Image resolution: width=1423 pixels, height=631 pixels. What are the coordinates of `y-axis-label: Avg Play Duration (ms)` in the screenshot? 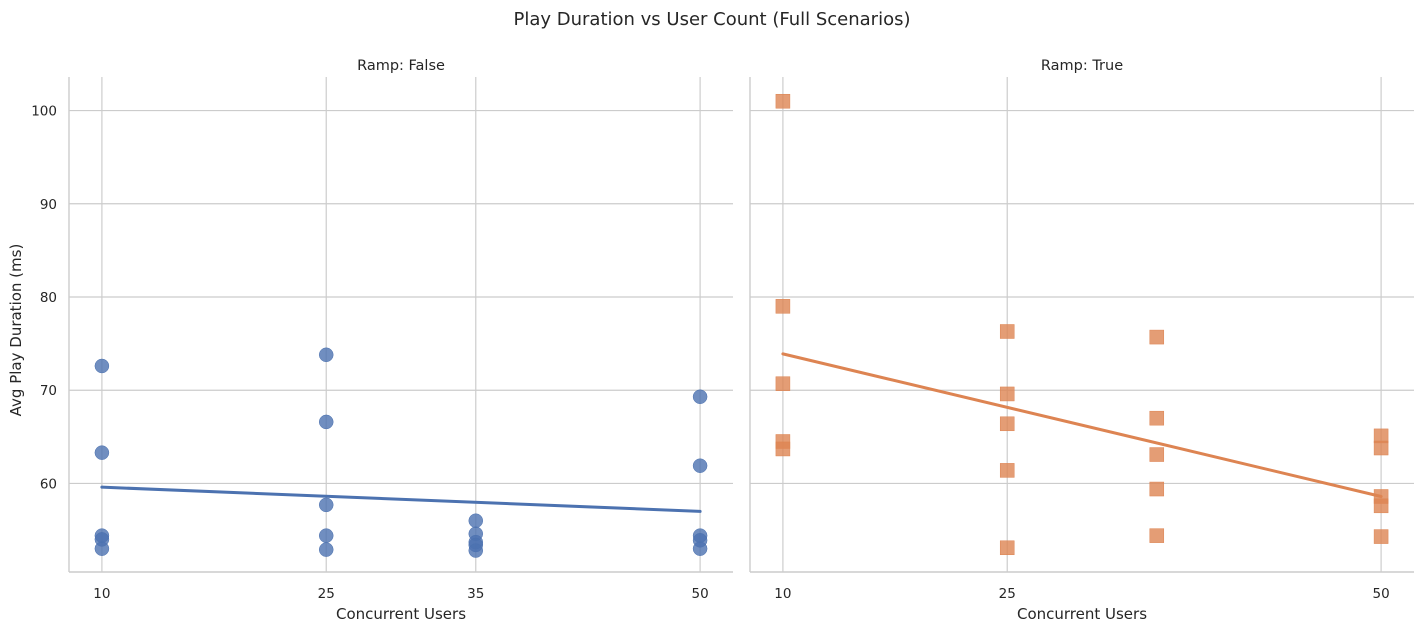 It's located at (16, 330).